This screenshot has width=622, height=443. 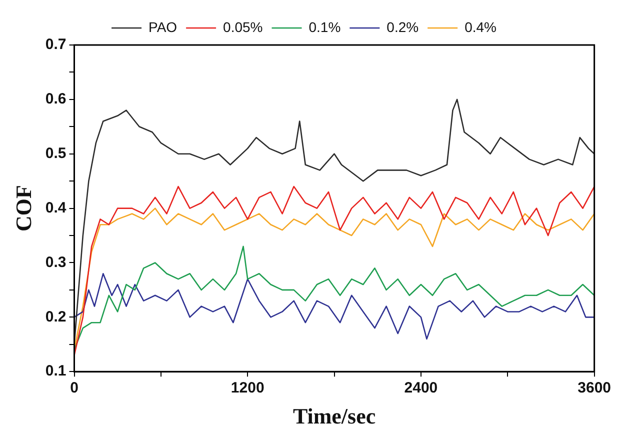 What do you see at coordinates (56, 207) in the screenshot?
I see `y-tick-label: 0.4` at bounding box center [56, 207].